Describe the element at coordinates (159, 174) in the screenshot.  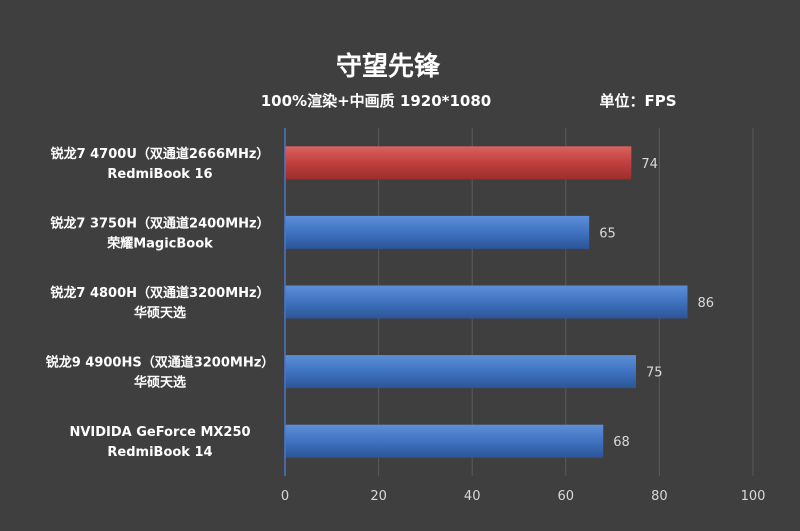
I see `category-sublabel: RedmiBook 16` at that location.